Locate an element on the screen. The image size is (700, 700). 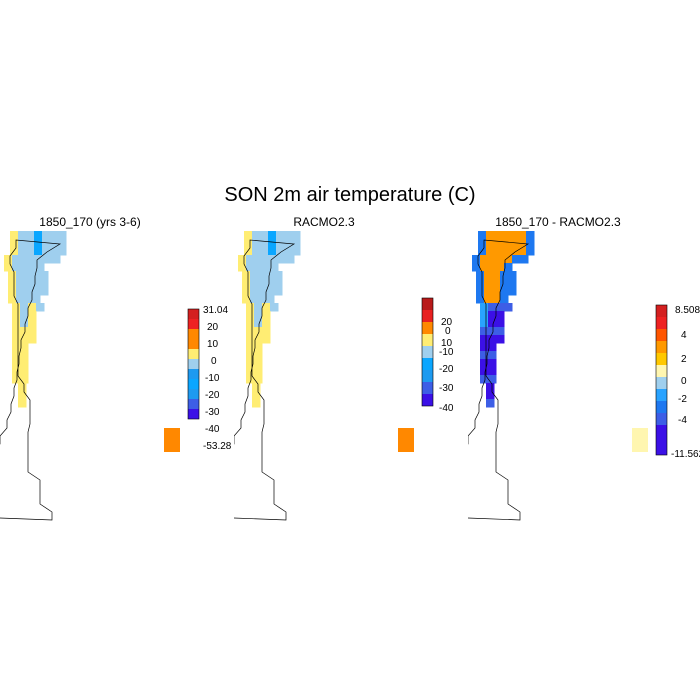
colorbar: 20 10 0 -10 -20 -30 -40 is located at coordinates (437, 355).